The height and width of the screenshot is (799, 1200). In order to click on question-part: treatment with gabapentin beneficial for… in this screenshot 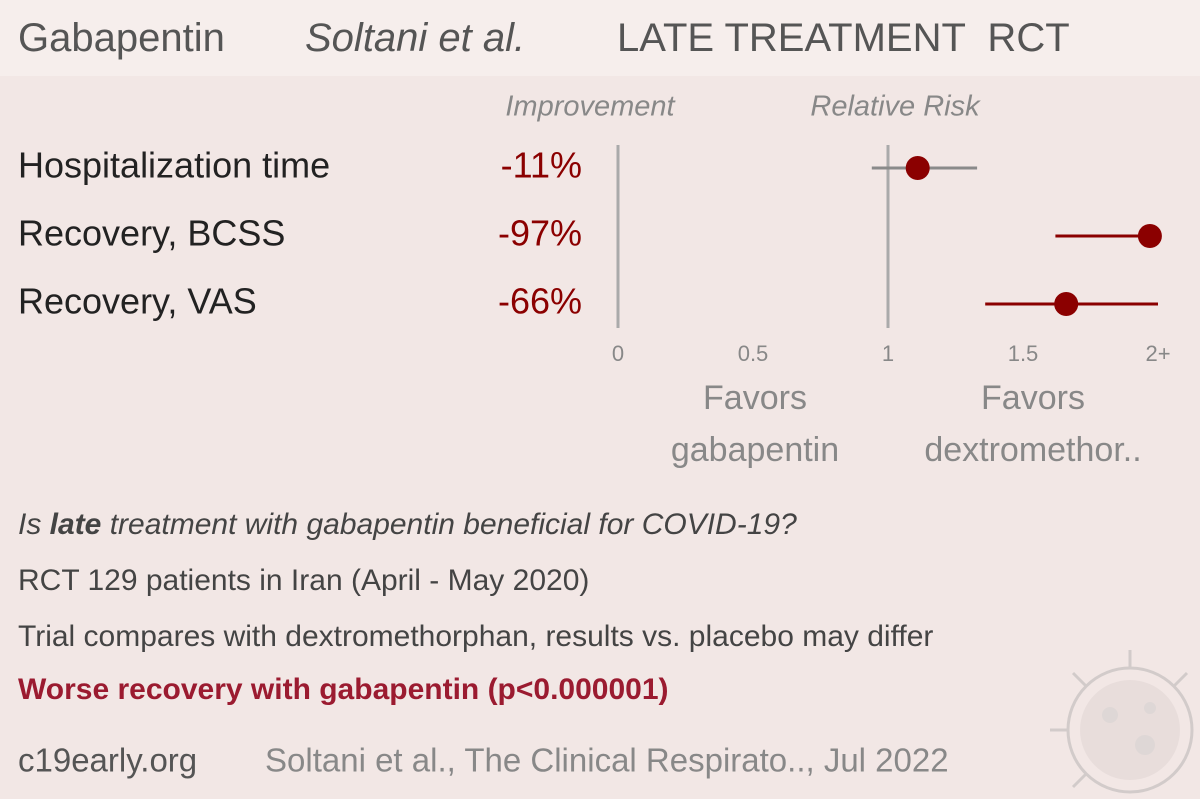, I will do `click(449, 524)`.